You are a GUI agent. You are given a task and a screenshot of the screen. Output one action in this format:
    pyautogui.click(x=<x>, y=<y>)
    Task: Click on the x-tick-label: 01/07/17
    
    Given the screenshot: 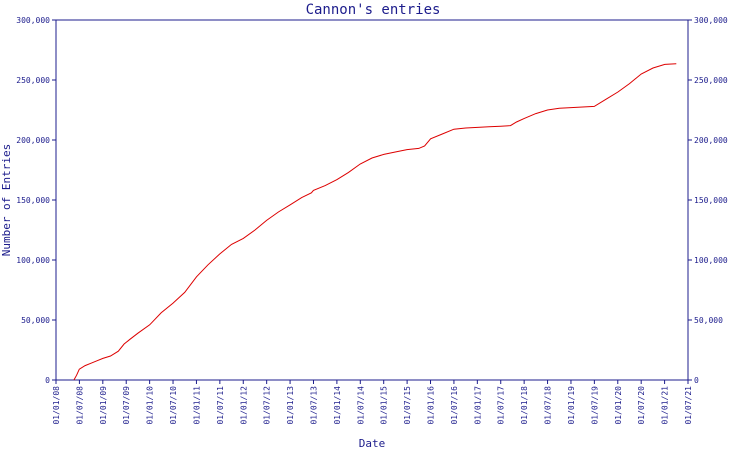 What is the action you would take?
    pyautogui.click(x=501, y=405)
    